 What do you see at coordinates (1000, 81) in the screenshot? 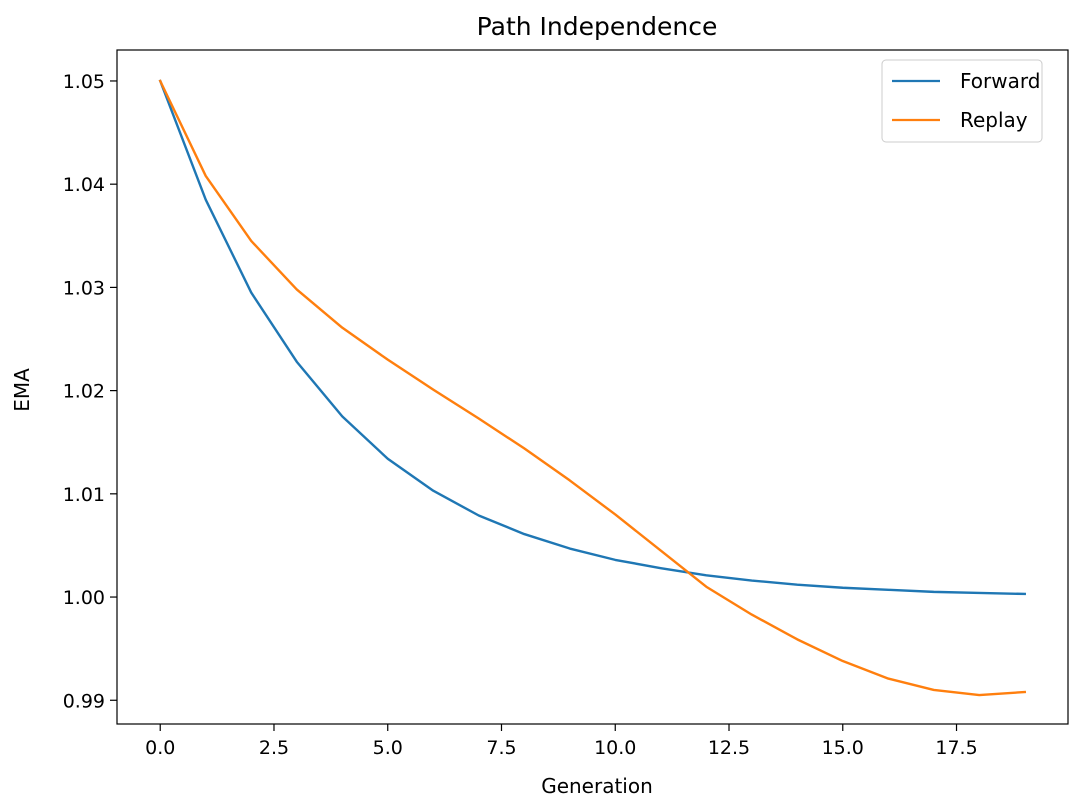
I see `legend-label-forward: Forward` at bounding box center [1000, 81].